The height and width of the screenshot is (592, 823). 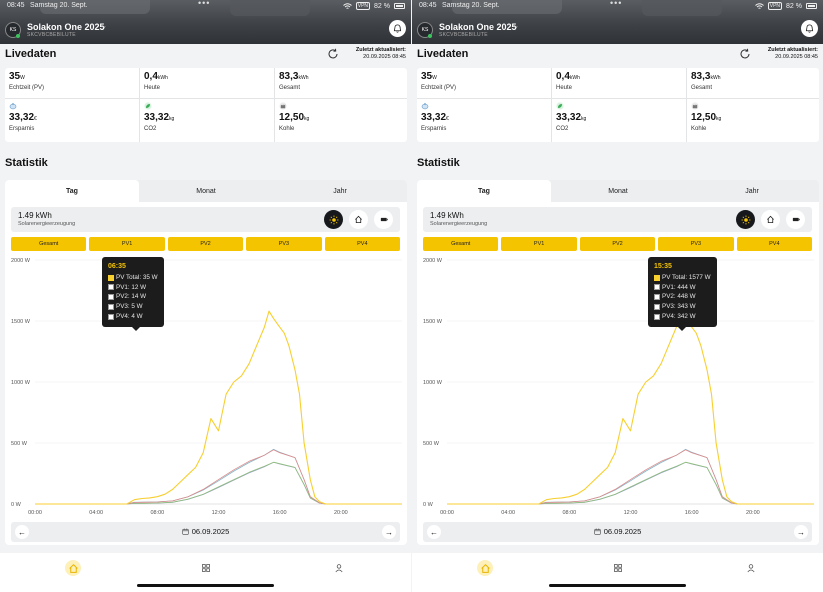 What do you see at coordinates (715, 78) in the screenshot?
I see `metric-unit: kWh` at bounding box center [715, 78].